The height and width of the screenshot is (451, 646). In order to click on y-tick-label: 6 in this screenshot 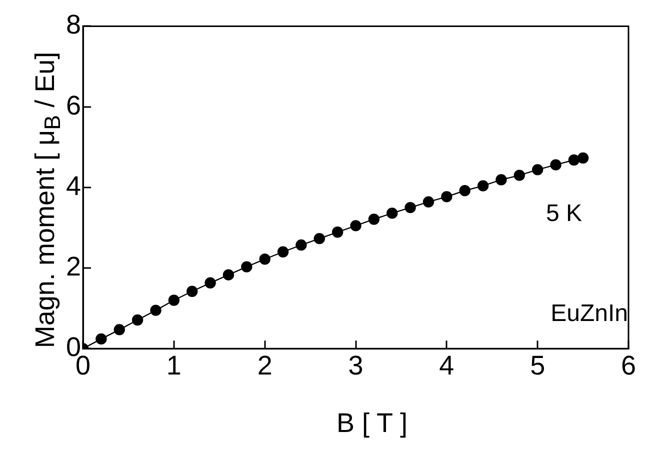, I will do `click(74, 105)`.